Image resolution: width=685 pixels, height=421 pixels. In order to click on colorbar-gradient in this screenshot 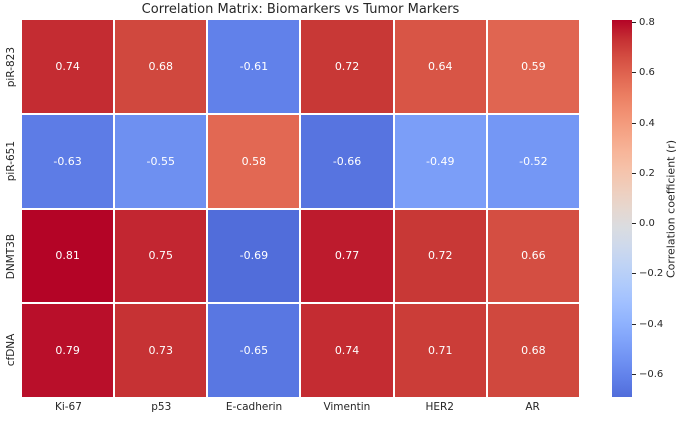, I will do `click(622, 208)`.